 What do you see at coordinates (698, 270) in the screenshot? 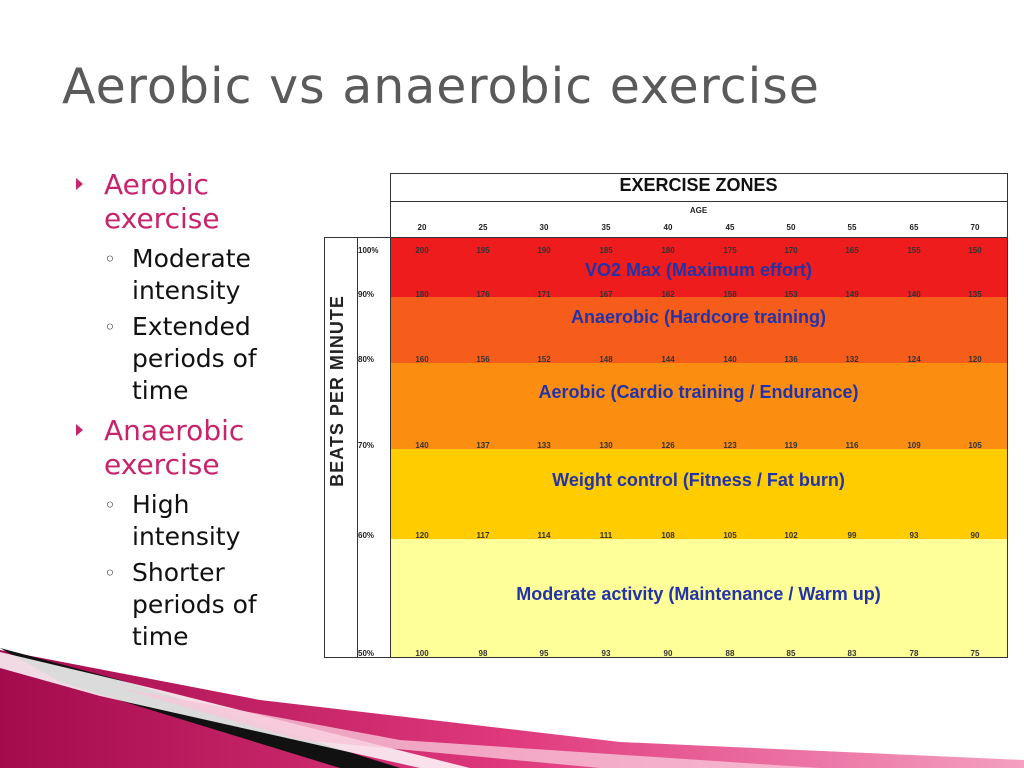
I see `zone-label: VO2 Max (Maximum effort)` at bounding box center [698, 270].